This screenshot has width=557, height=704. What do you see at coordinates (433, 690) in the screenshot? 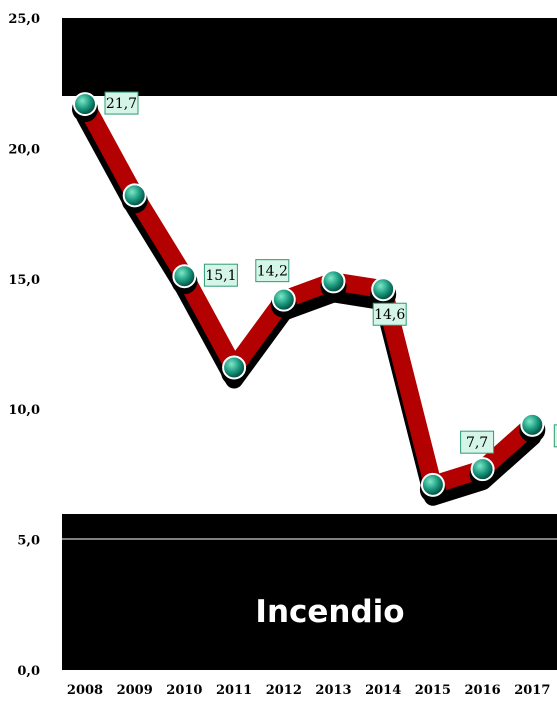
I see `x-tick-label: 2015` at bounding box center [433, 690].